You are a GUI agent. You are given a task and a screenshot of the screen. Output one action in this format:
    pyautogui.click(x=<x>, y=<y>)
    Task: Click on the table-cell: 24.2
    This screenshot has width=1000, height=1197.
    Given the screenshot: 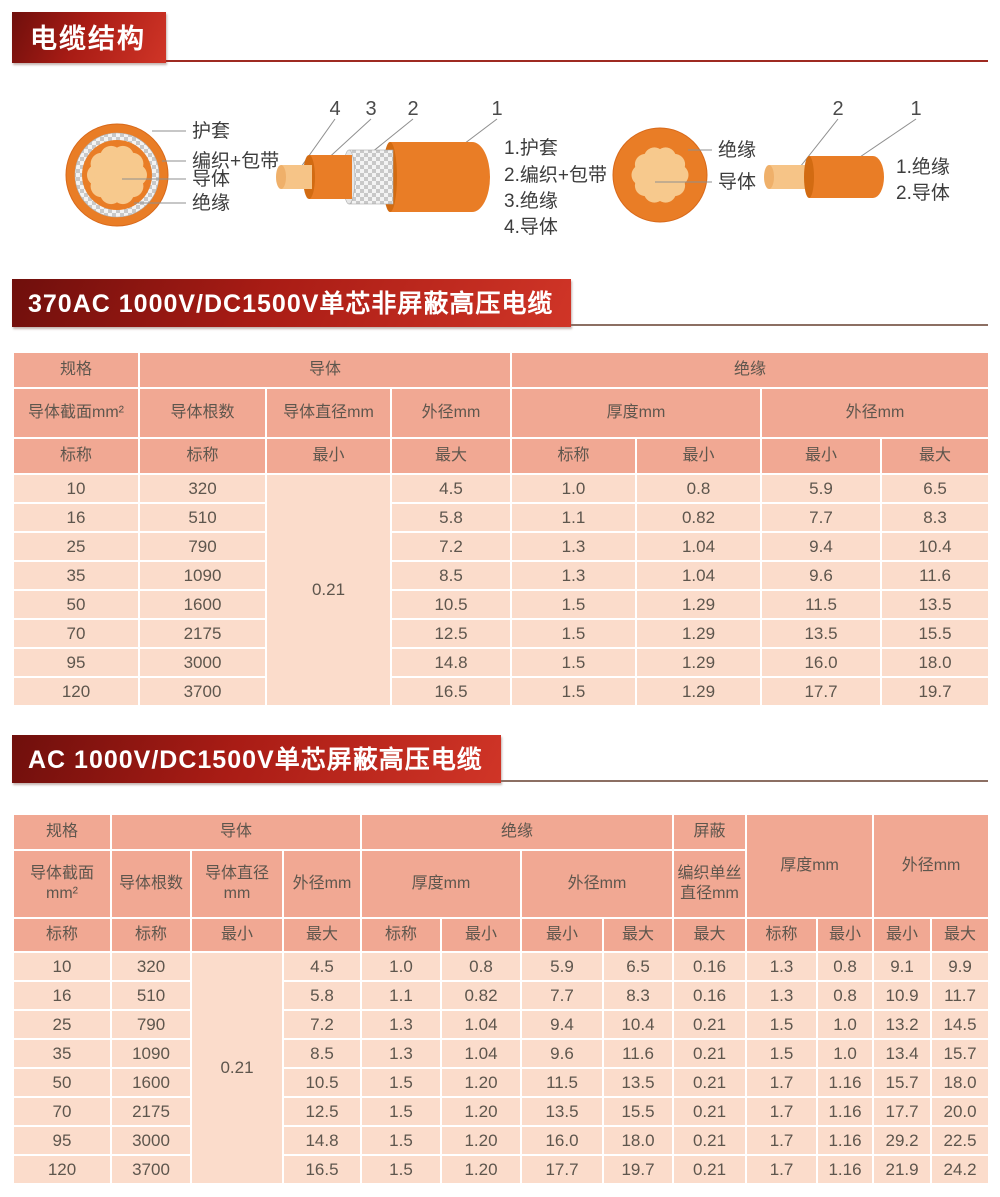 What is the action you would take?
    pyautogui.click(x=960, y=1169)
    